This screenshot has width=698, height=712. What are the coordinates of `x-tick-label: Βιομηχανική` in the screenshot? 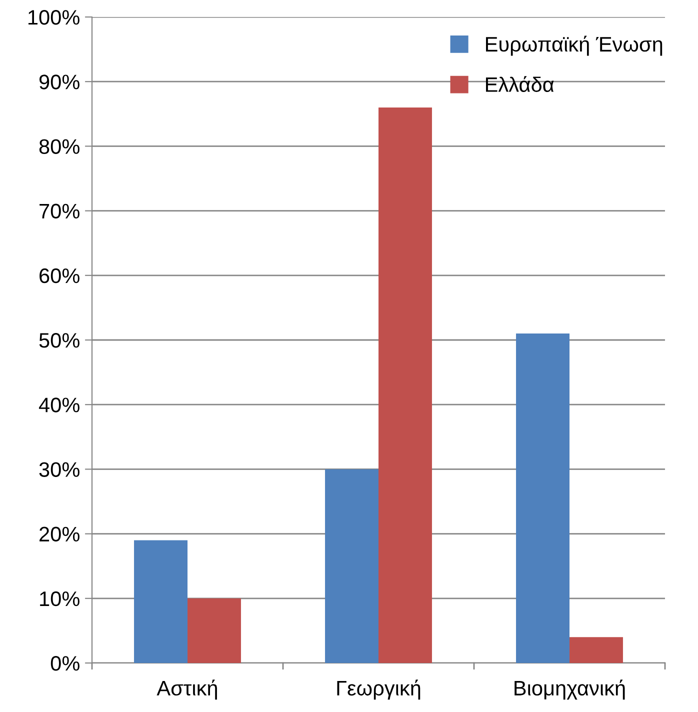 It's located at (569, 690).